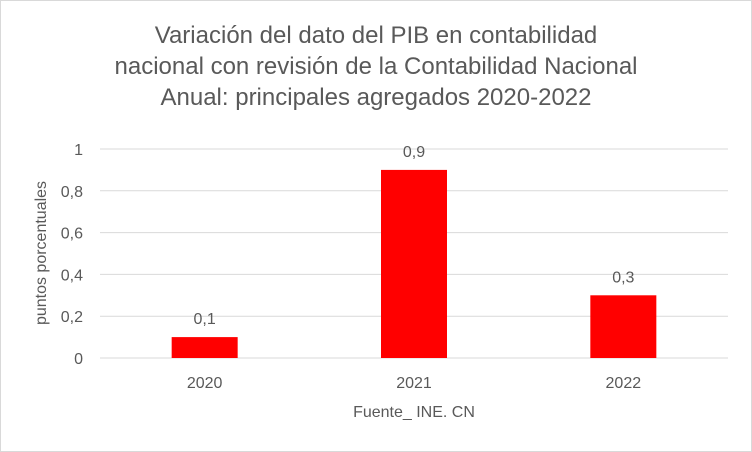 The height and width of the screenshot is (452, 752). I want to click on x-tick-label: 2022, so click(624, 383).